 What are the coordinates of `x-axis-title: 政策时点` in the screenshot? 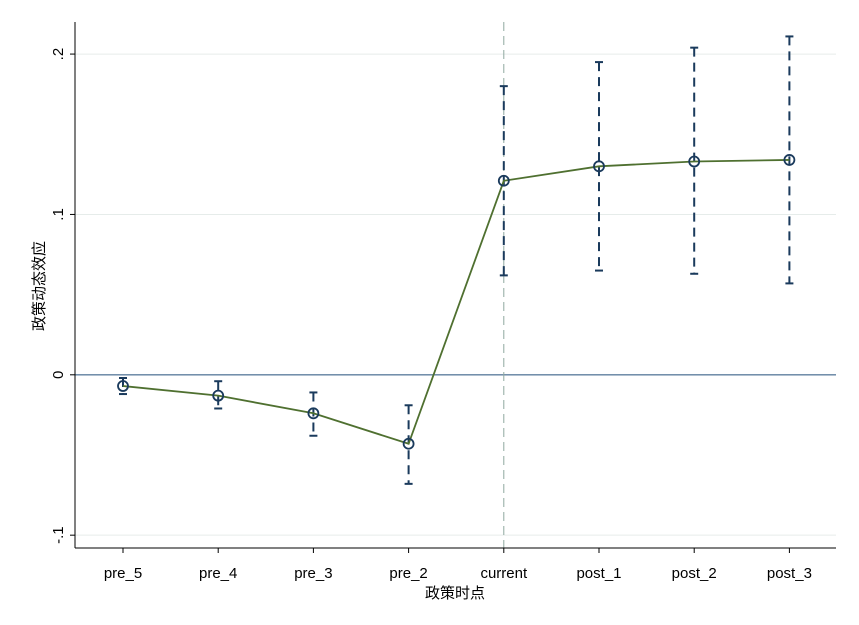 It's located at (455, 593).